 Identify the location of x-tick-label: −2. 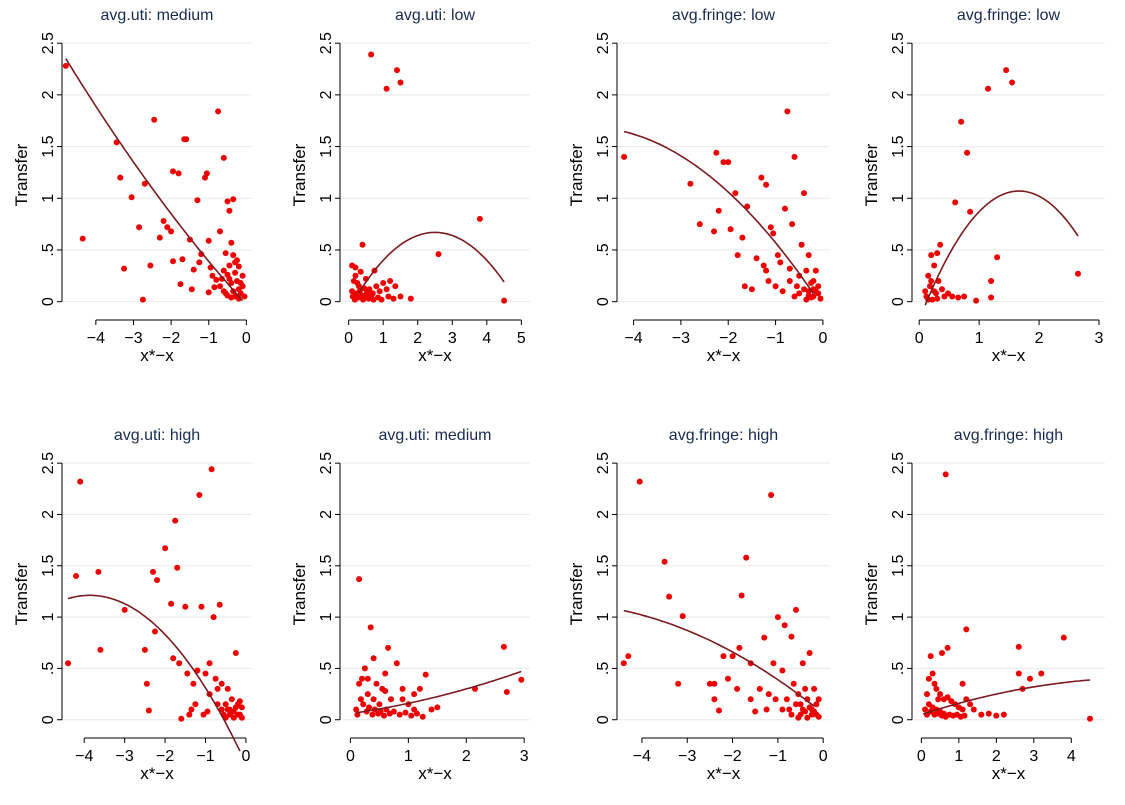
(171, 338).